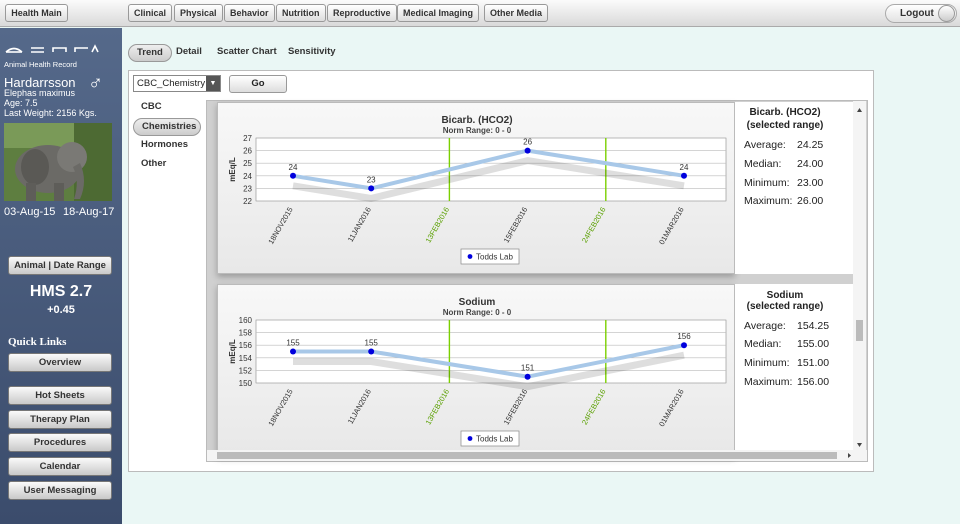 The width and height of the screenshot is (960, 524). What do you see at coordinates (247, 51) in the screenshot?
I see `tab-scatter-chart: Scatter Chart` at bounding box center [247, 51].